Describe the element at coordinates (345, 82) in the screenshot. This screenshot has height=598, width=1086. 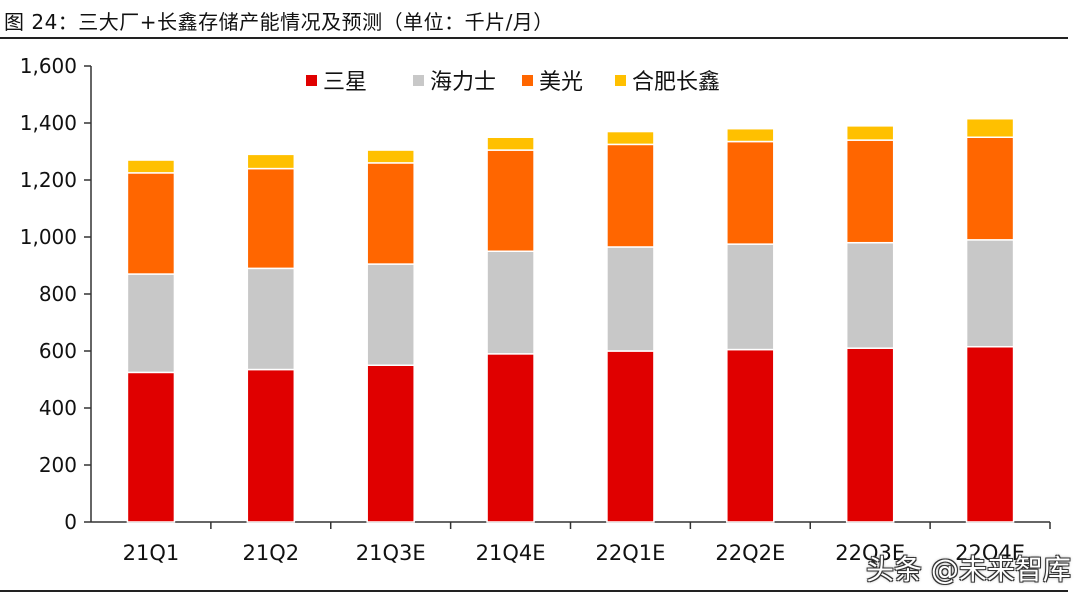
I see `legend-label: 三星` at that location.